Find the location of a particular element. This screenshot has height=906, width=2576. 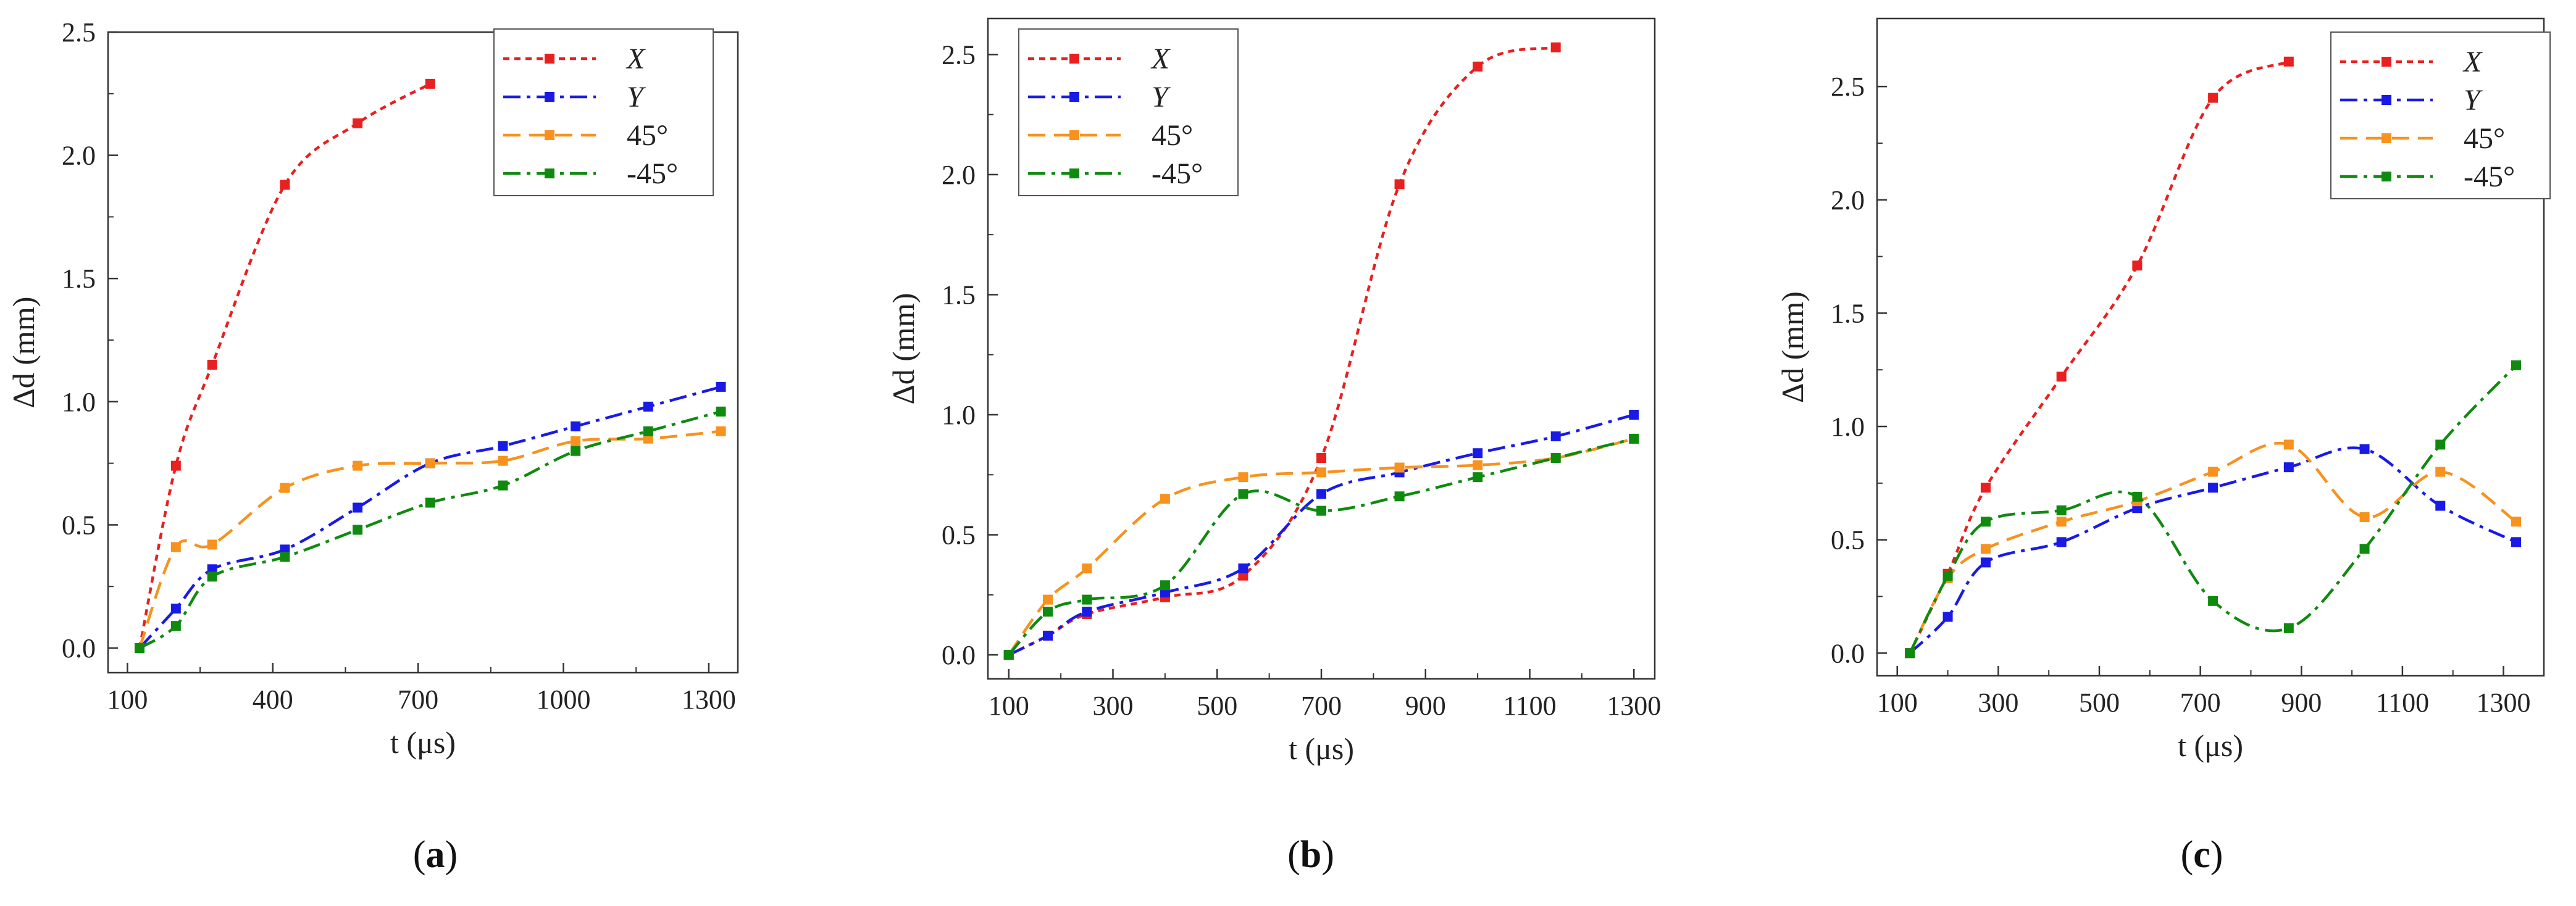

y-tick-label: 1.0 is located at coordinates (79, 402).